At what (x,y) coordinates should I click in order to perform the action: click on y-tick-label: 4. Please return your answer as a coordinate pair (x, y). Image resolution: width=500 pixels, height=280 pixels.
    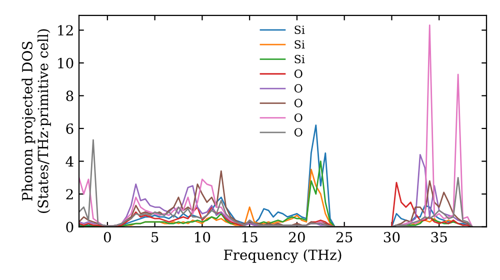
    Looking at the image, I should click on (70, 161).